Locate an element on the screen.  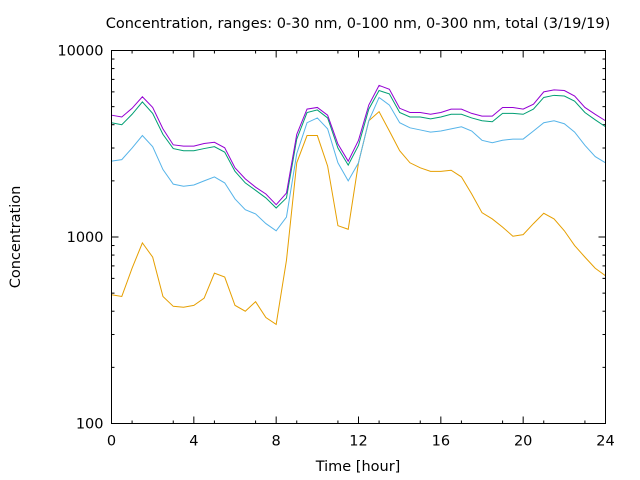
x-tick-label: 24 is located at coordinates (605, 442).